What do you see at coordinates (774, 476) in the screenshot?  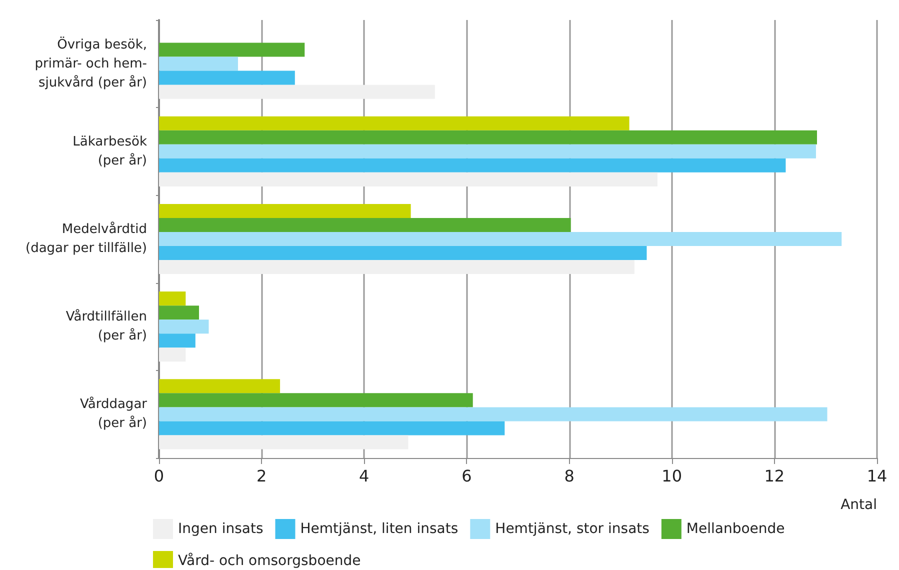 I see `x-tick-label: 12` at bounding box center [774, 476].